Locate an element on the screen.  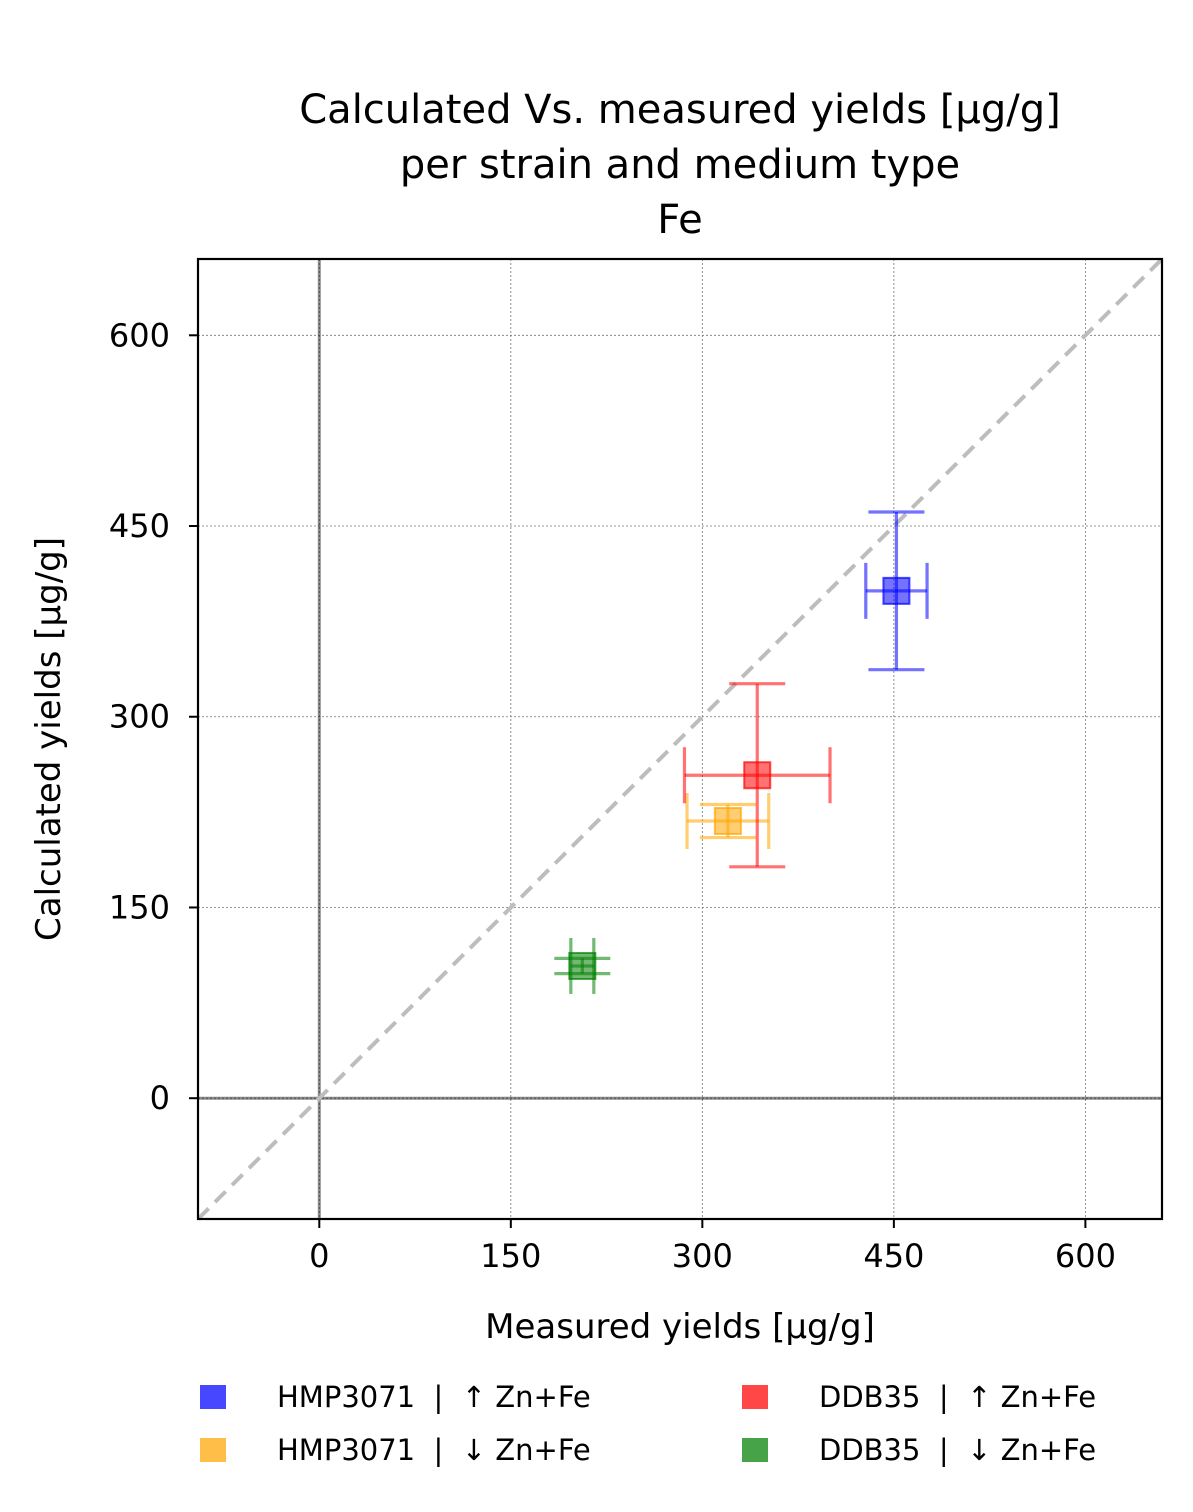
x-tick-label: 450 is located at coordinates (893, 1256).